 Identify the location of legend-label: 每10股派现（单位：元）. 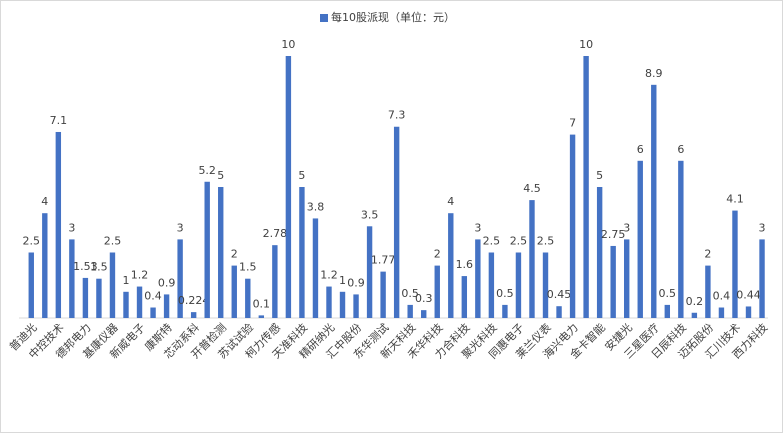
(393, 17).